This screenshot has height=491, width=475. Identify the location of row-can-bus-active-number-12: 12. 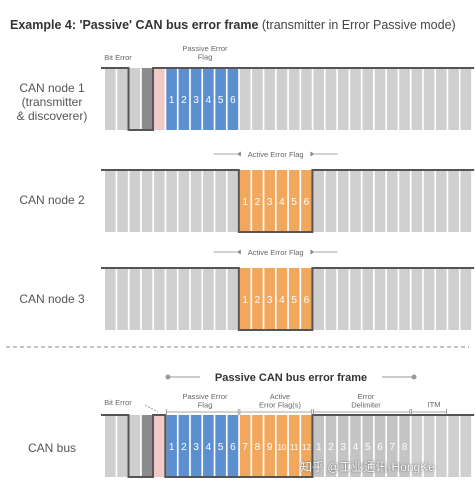
(306, 447).